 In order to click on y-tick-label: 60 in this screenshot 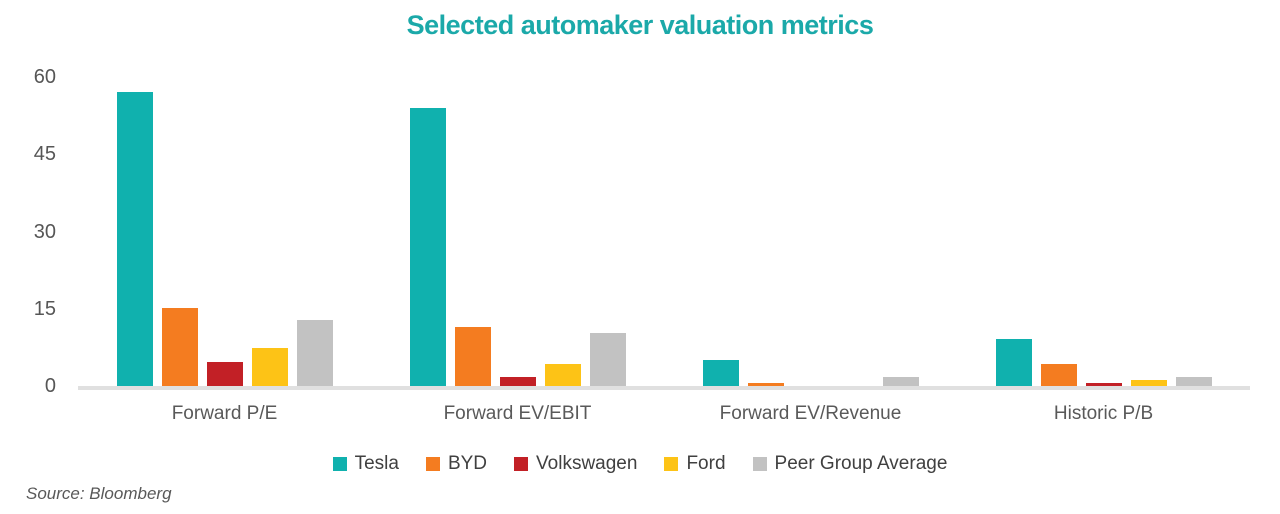, I will do `click(44, 77)`.